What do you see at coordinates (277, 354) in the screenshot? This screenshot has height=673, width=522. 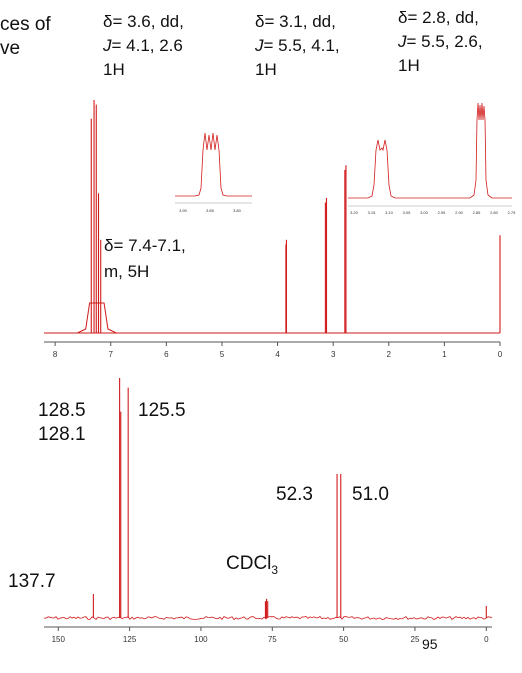 I see `h-tick-label-4: 4` at bounding box center [277, 354].